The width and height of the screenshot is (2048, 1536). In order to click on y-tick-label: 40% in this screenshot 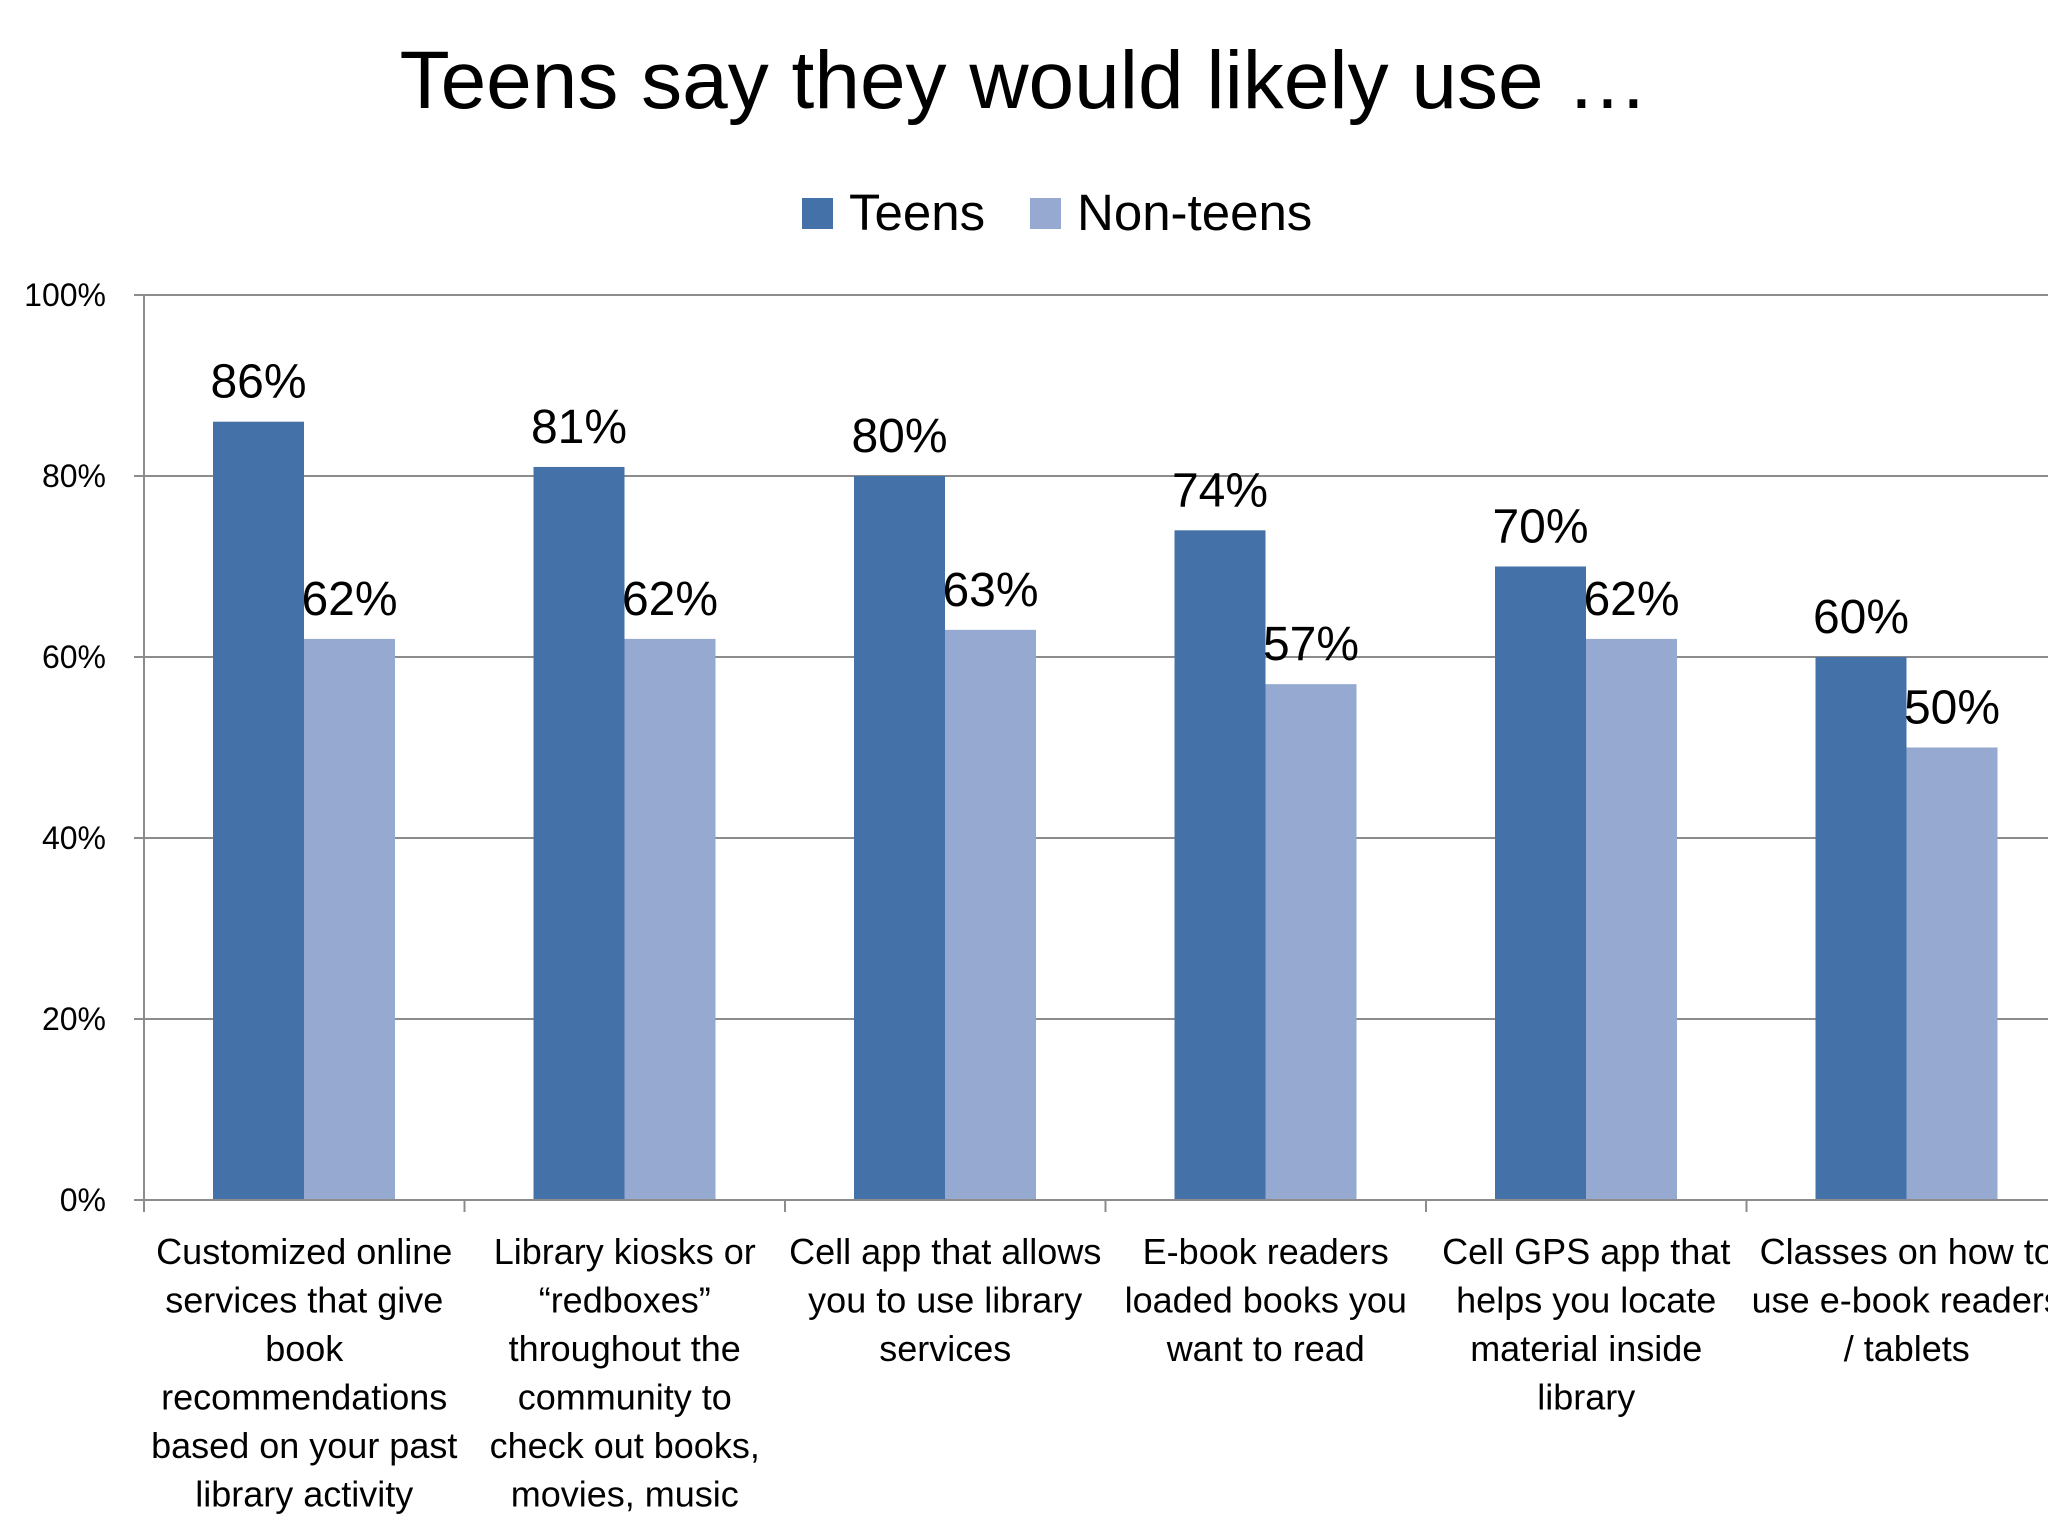, I will do `click(74, 838)`.